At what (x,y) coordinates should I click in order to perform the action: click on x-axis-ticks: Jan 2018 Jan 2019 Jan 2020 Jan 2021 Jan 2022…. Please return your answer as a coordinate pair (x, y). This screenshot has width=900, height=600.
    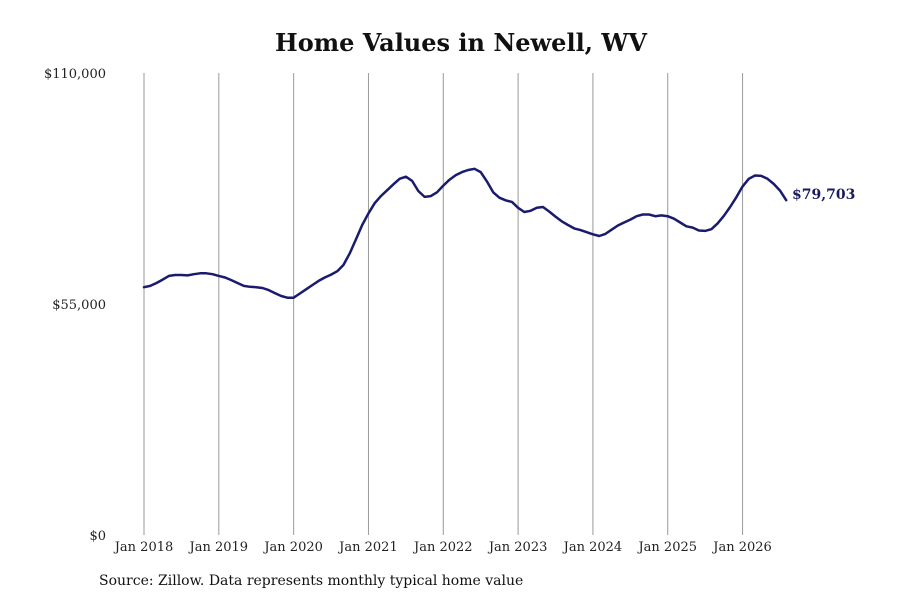
    Looking at the image, I should click on (442, 547).